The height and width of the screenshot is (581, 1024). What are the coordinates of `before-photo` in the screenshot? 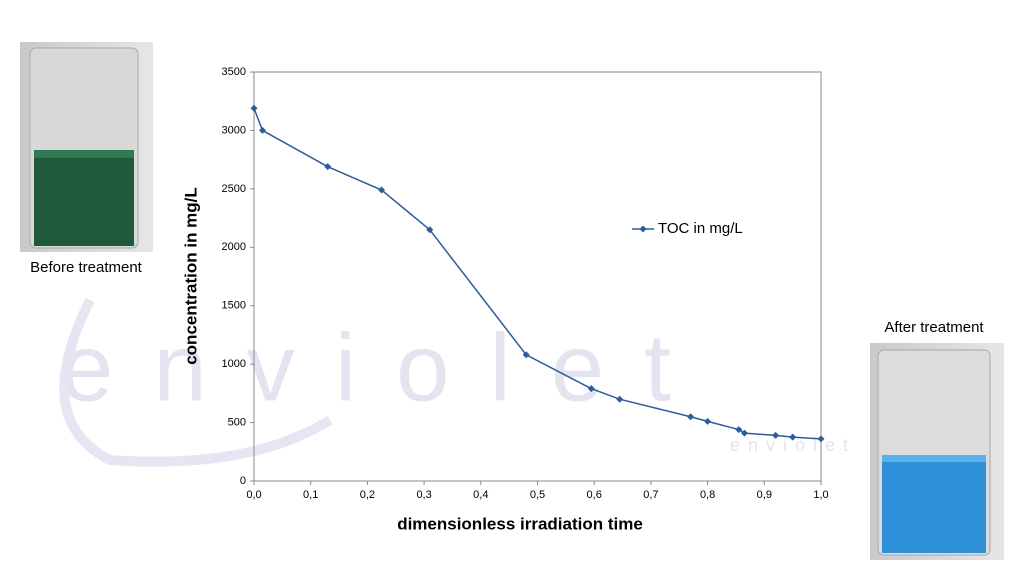 It's located at (86, 147).